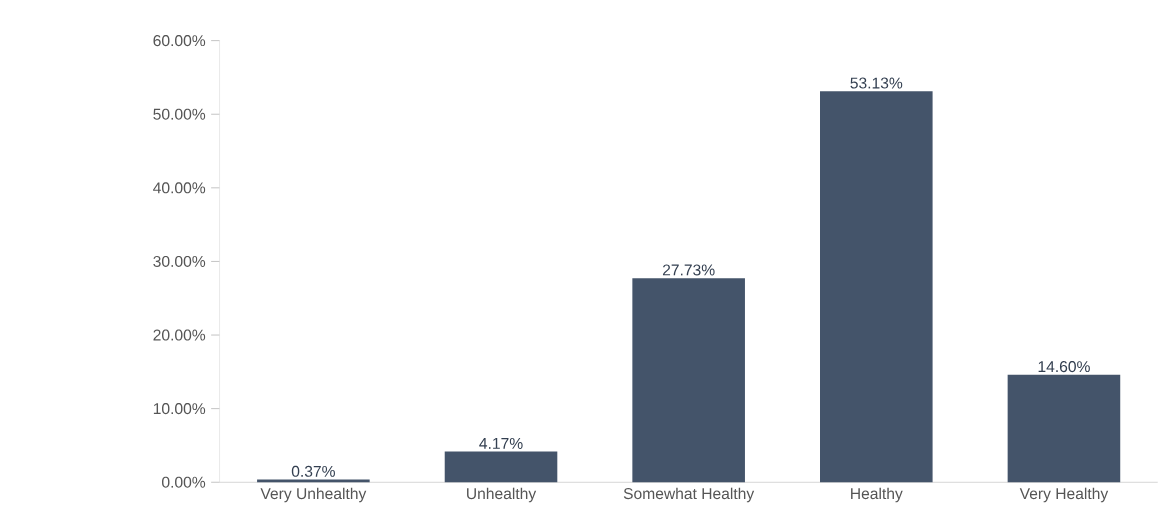  Describe the element at coordinates (501, 444) in the screenshot. I see `data-label: 4.17%` at that location.